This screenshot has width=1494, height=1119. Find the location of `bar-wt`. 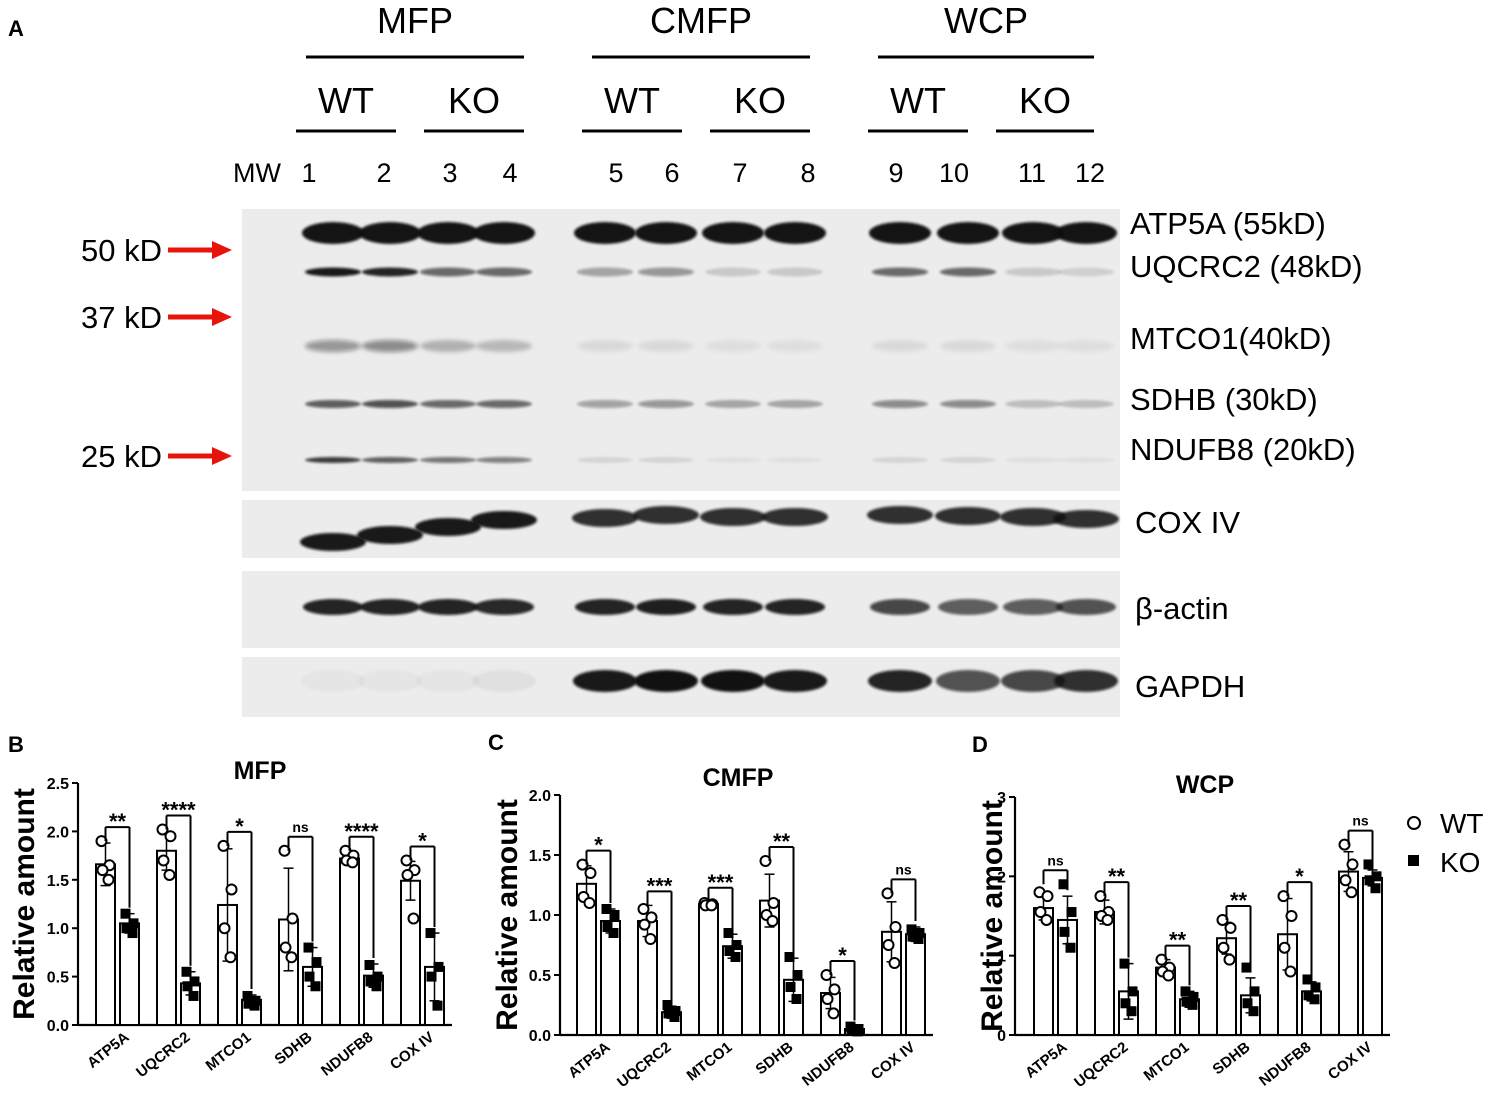

bar-wt is located at coordinates (1104, 973).